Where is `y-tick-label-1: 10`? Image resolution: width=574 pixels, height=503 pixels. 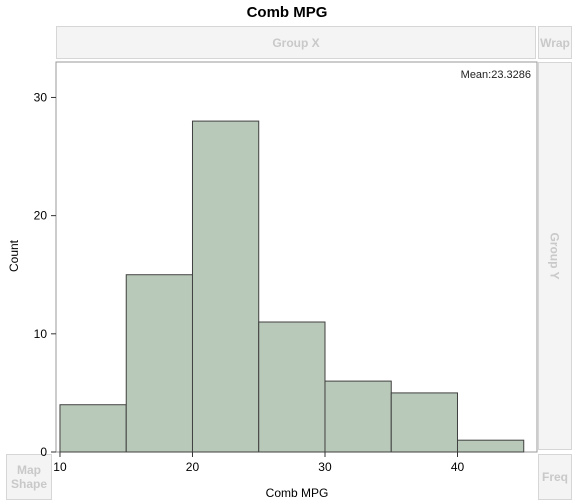
y-tick-label-1: 10 is located at coordinates (41, 334).